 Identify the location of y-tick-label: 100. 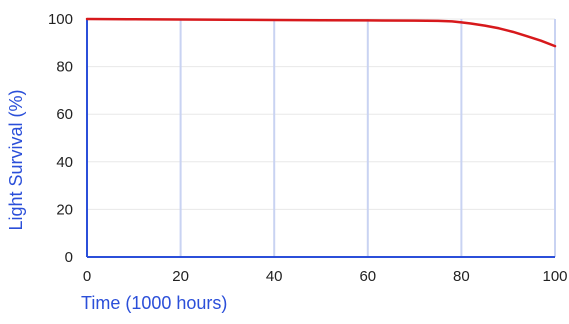
(60, 19).